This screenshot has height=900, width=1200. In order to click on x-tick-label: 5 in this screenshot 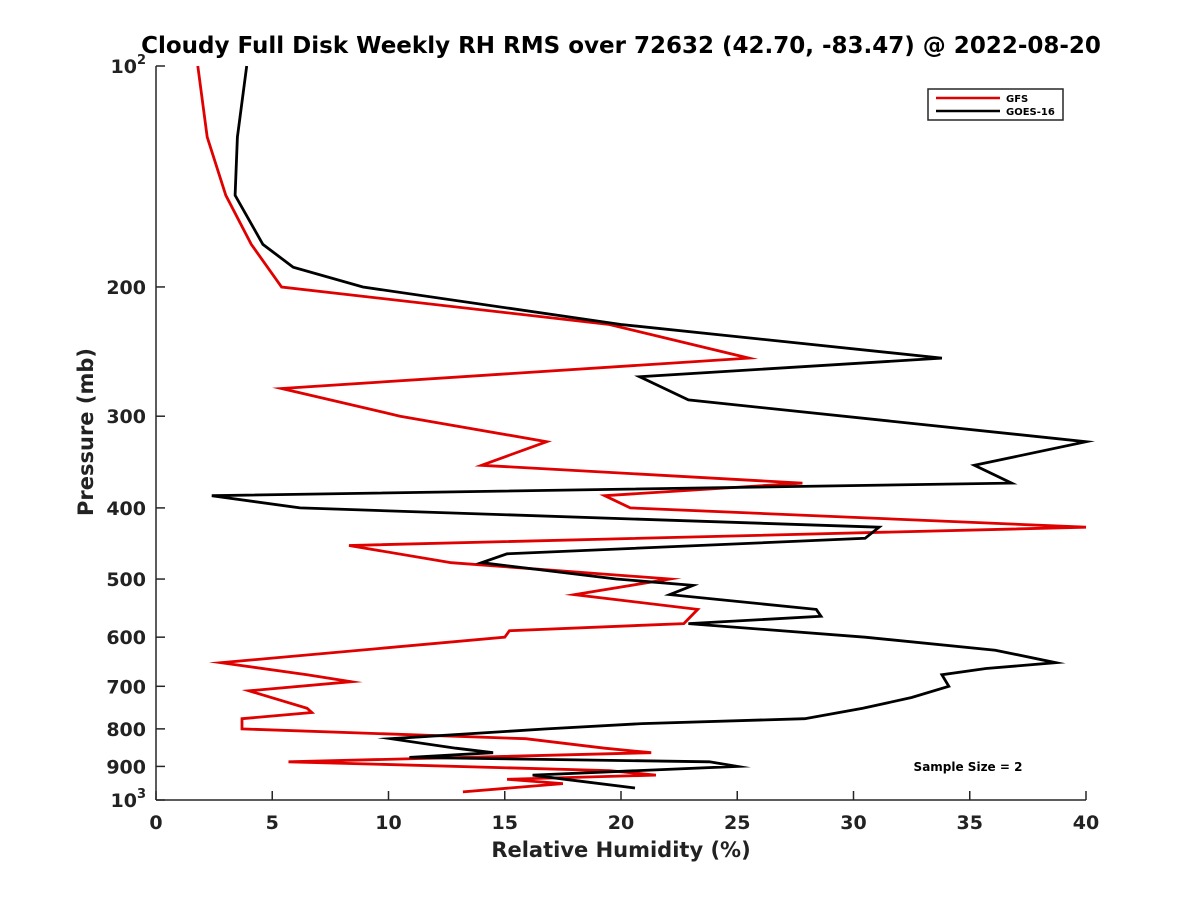, I will do `click(272, 823)`.